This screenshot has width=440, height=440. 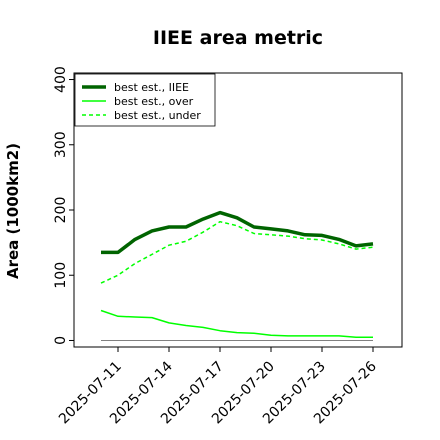 I want to click on y-tick-label: 200, so click(x=61, y=210).